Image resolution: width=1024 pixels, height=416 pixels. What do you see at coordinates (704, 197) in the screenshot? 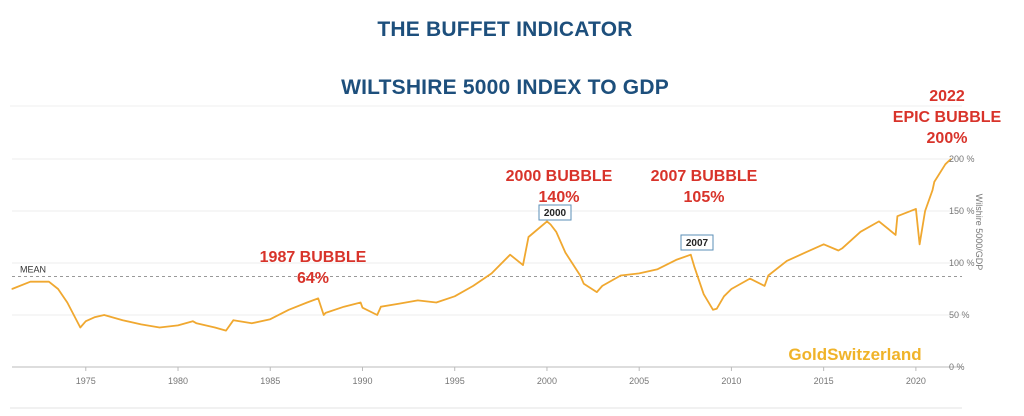
I see `annotation-2007-value: 105%` at bounding box center [704, 197].